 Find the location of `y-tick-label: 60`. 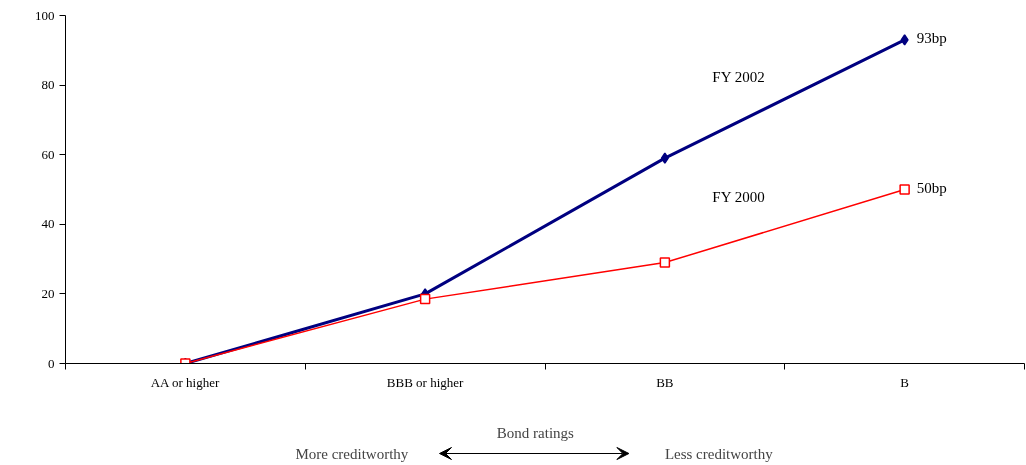

y-tick-label: 60 is located at coordinates (48, 154).